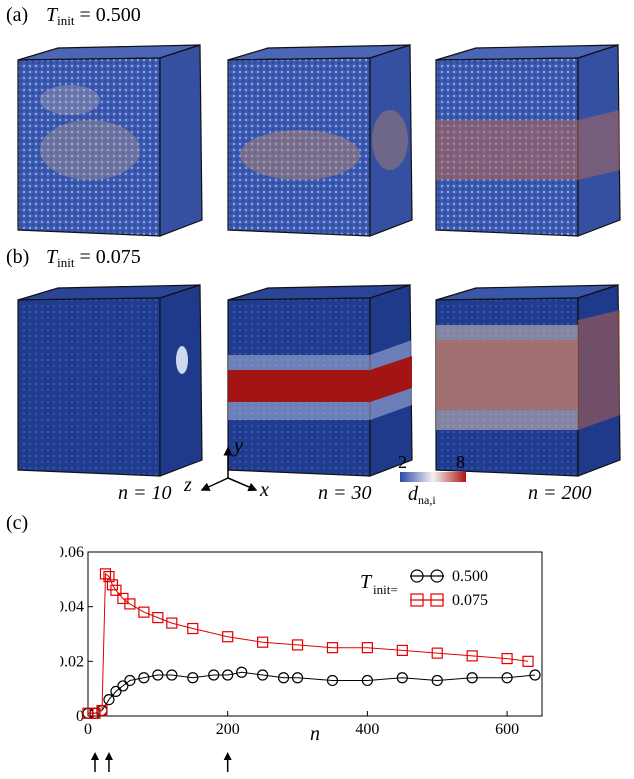 The height and width of the screenshot is (779, 634). I want to click on y-tick-label: 0.02, so click(72, 661).